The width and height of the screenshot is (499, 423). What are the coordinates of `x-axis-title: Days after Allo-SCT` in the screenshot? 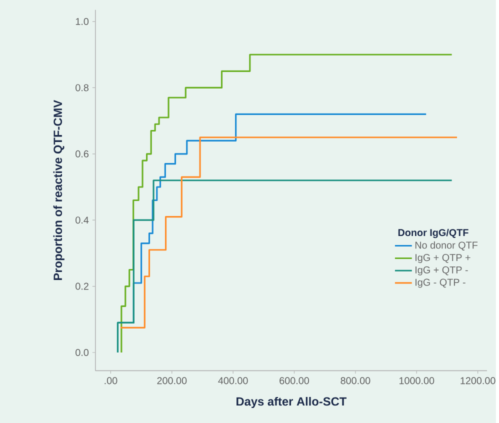 It's located at (291, 402).